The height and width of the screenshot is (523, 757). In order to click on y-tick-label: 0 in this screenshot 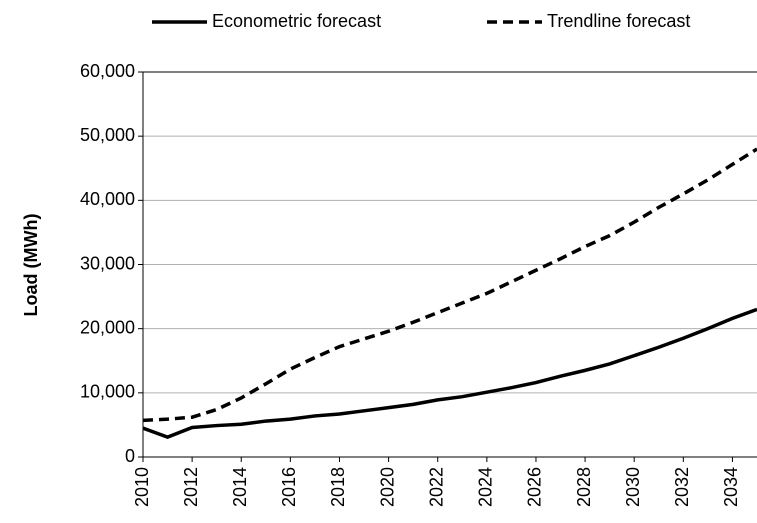, I will do `click(130, 456)`.